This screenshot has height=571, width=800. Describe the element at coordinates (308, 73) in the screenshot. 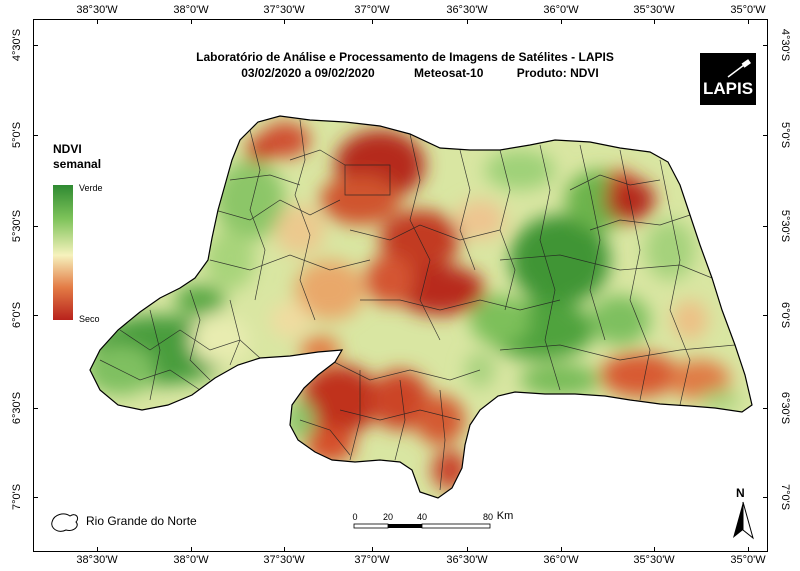

I see `date-range: 03/02/2020 a 09/02/2020` at that location.